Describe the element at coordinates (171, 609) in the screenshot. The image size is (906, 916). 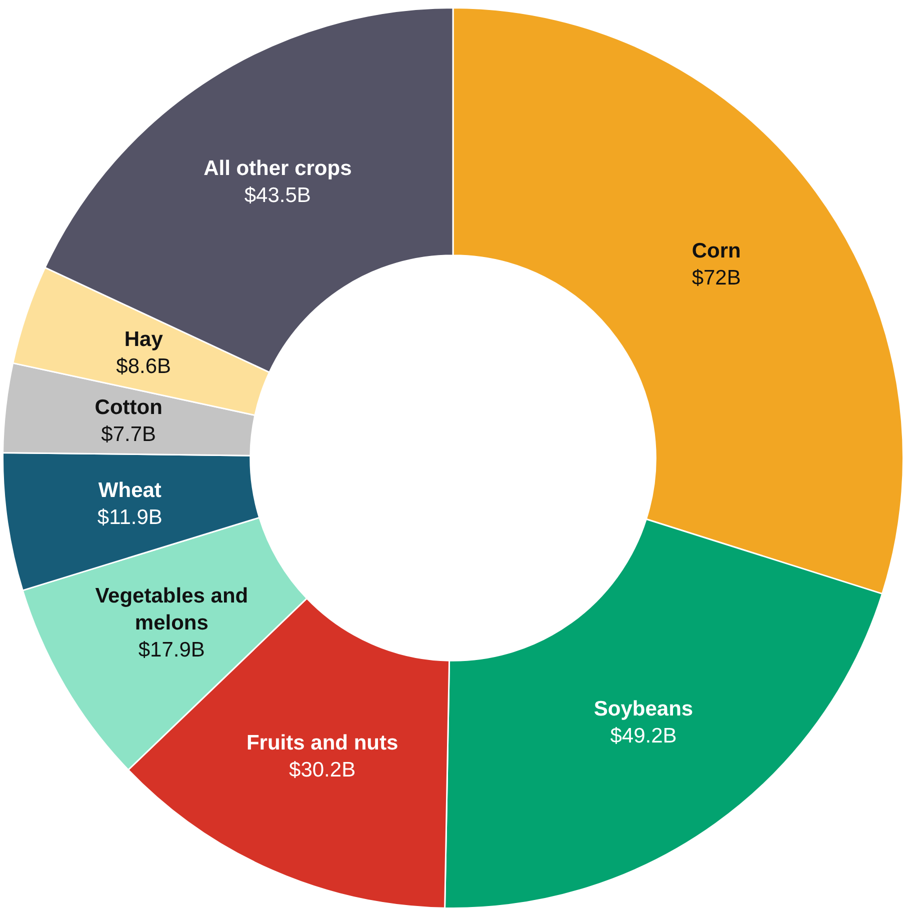
I see `slice-label: Vegetables and melons` at that location.